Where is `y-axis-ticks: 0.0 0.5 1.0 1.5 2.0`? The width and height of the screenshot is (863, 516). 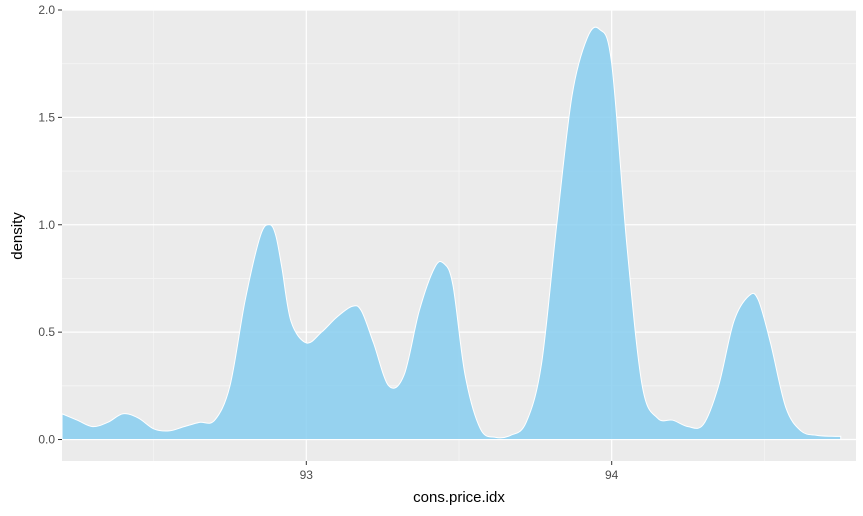
y-axis-ticks: 0.0 0.5 1.0 1.5 2.0 is located at coordinates (50, 225).